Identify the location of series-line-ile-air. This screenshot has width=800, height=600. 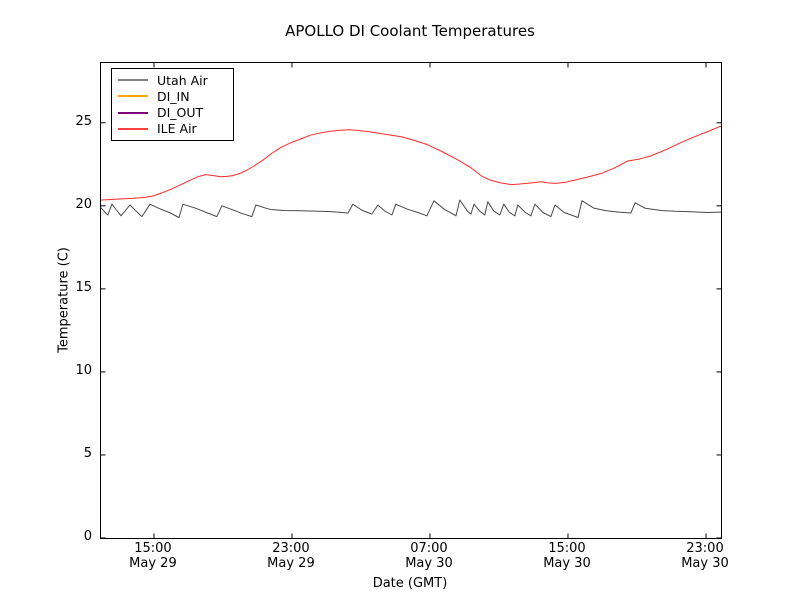
(411, 163).